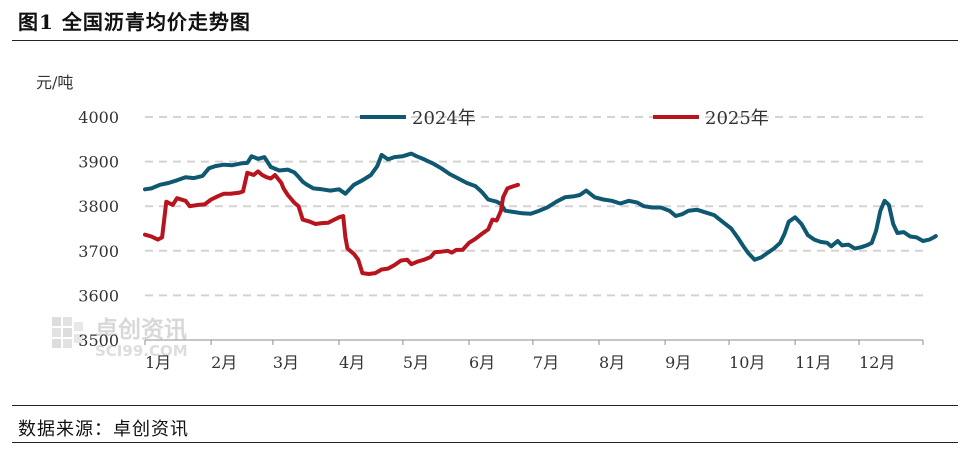 This screenshot has height=450, width=969. Describe the element at coordinates (678, 362) in the screenshot. I see `x-tick-label: 9月` at that location.